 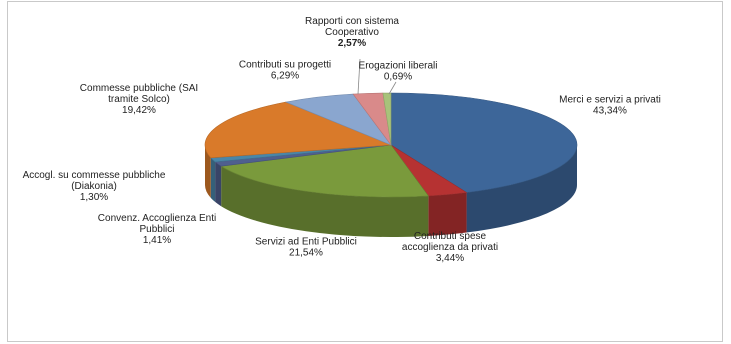 I want to click on slice-name-label: accoglienza da privati, so click(x=450, y=247).